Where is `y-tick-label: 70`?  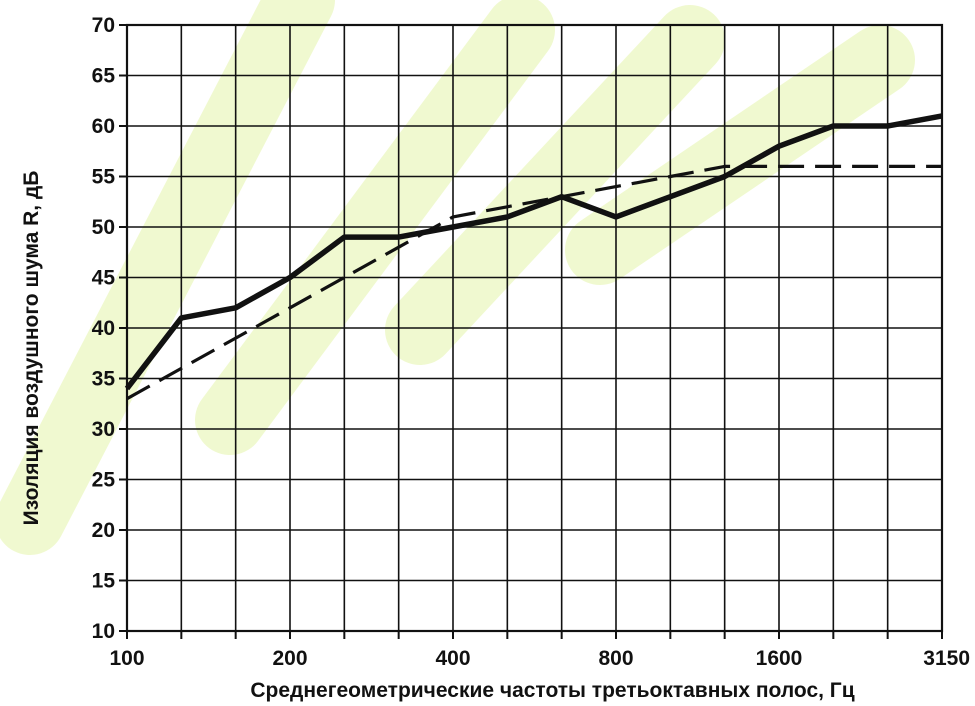 y-tick-label: 70 is located at coordinates (103, 25).